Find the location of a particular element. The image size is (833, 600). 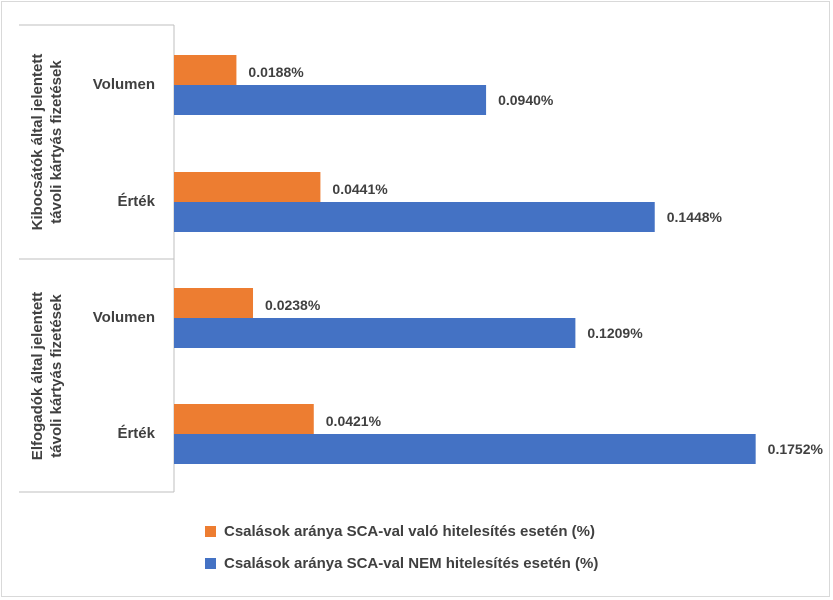

legend-swatch-sca is located at coordinates (210, 531).